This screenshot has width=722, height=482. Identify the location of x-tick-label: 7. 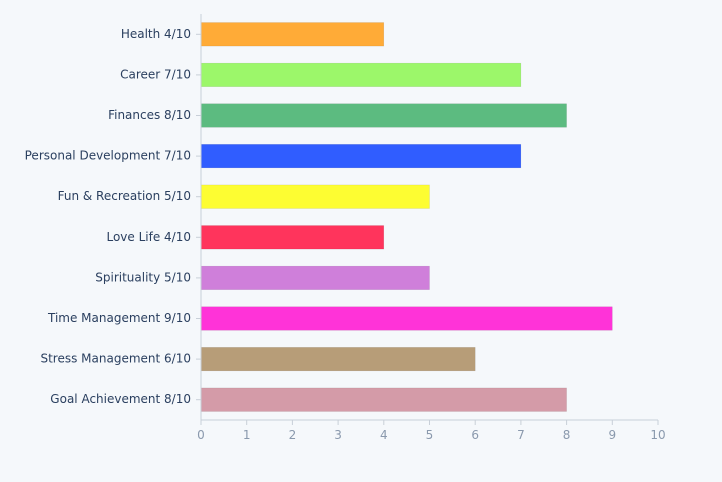
(521, 435).